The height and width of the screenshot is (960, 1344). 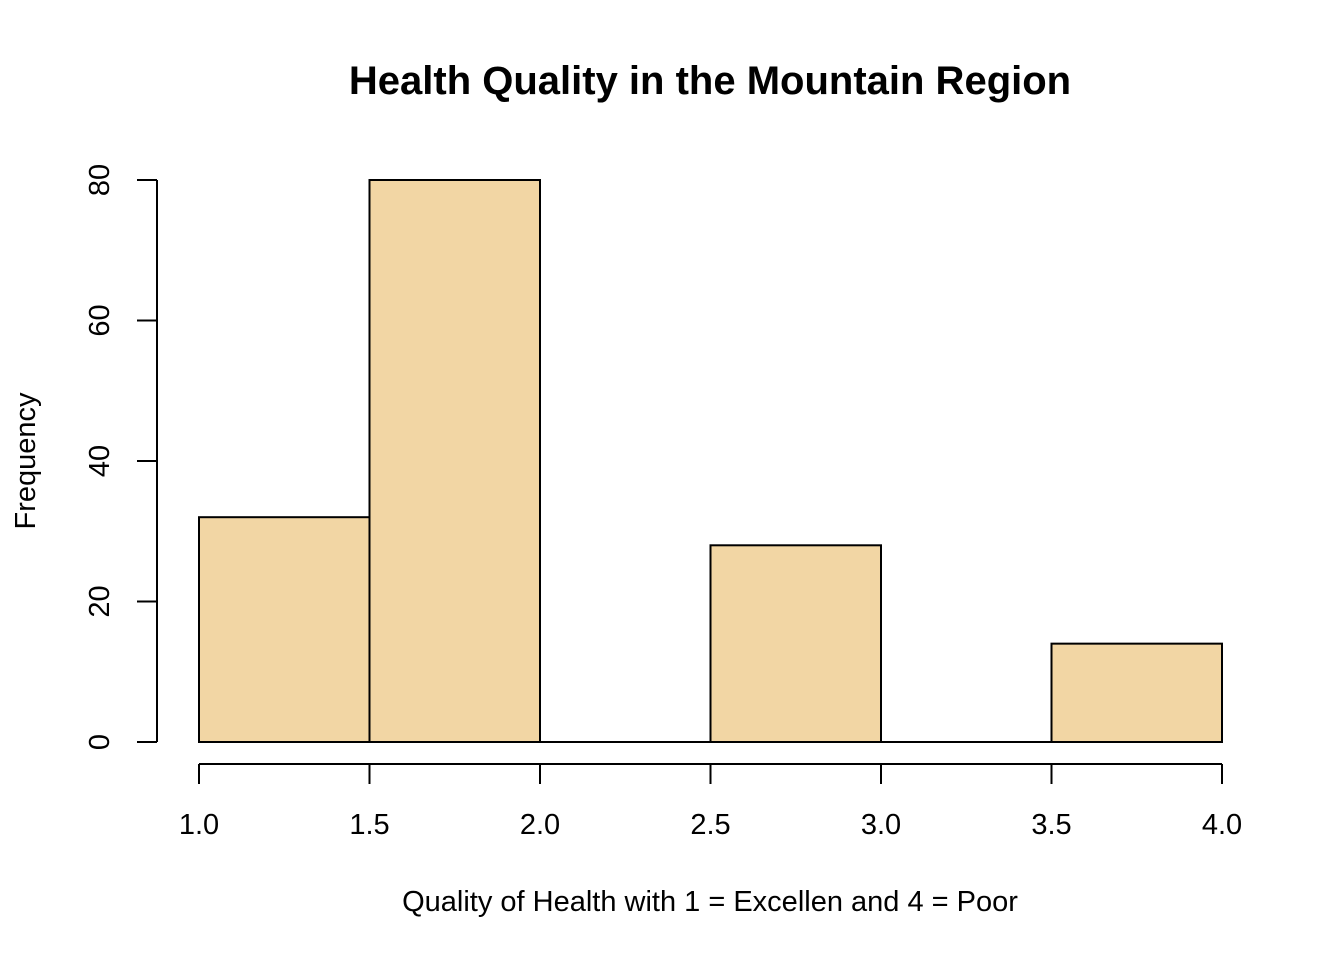 I want to click on x-tick-label: 3.5, so click(x=1051, y=825).